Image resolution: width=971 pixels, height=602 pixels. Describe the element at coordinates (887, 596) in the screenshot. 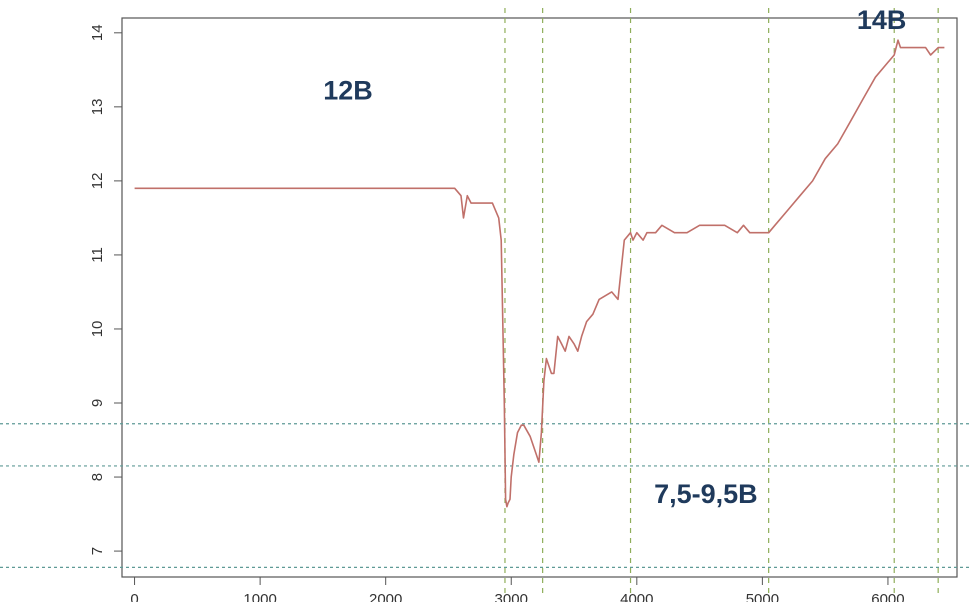

I see `x-tick-label: 6000` at that location.